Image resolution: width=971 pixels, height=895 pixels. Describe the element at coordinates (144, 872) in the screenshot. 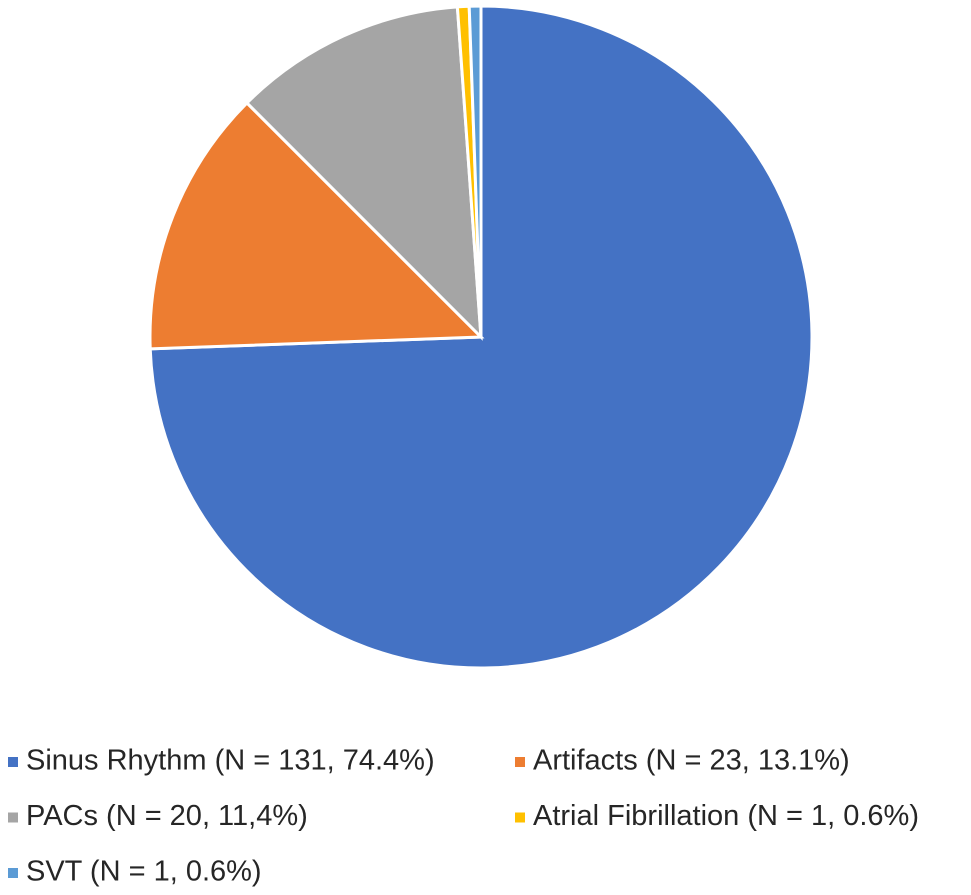

I see `legend-label: SVT (N = 1, 0.6%)` at that location.